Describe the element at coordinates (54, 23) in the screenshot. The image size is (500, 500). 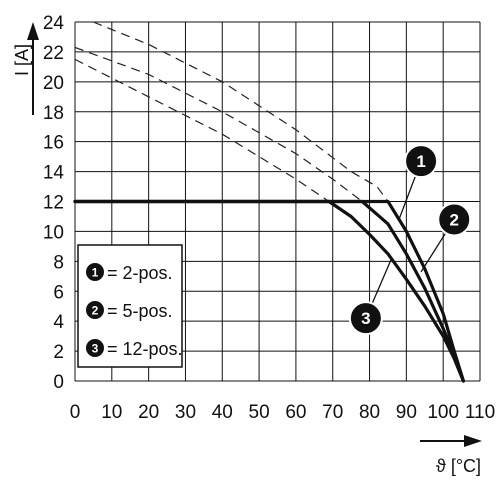
I see `y-tick-label: 24` at that location.